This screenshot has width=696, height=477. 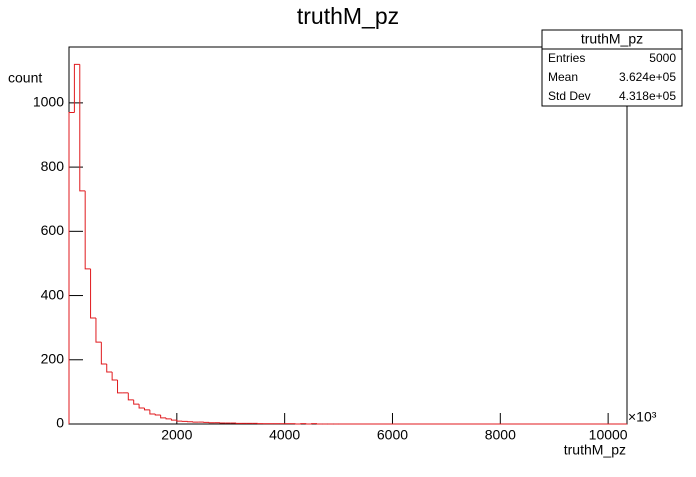 What do you see at coordinates (642, 417) in the screenshot?
I see `x-multiplier: ×10³` at bounding box center [642, 417].